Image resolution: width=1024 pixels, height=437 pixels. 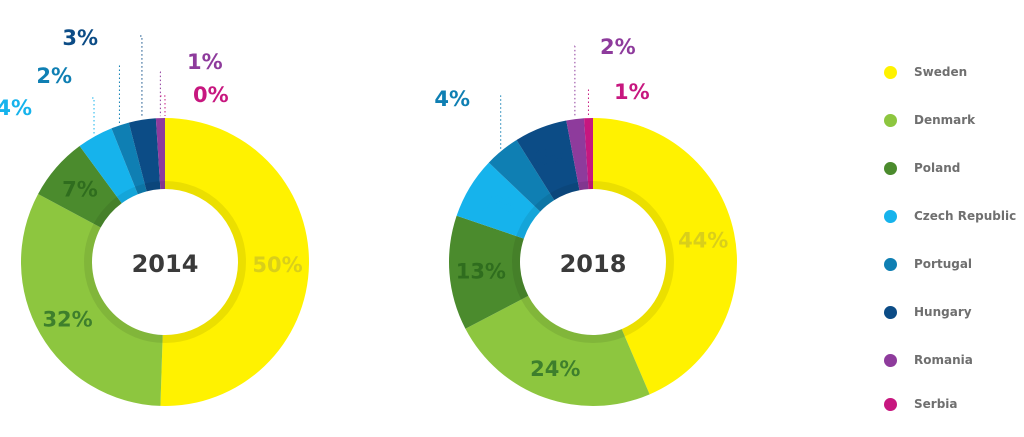 I want to click on legend-label: Czech Republic, so click(x=965, y=216).